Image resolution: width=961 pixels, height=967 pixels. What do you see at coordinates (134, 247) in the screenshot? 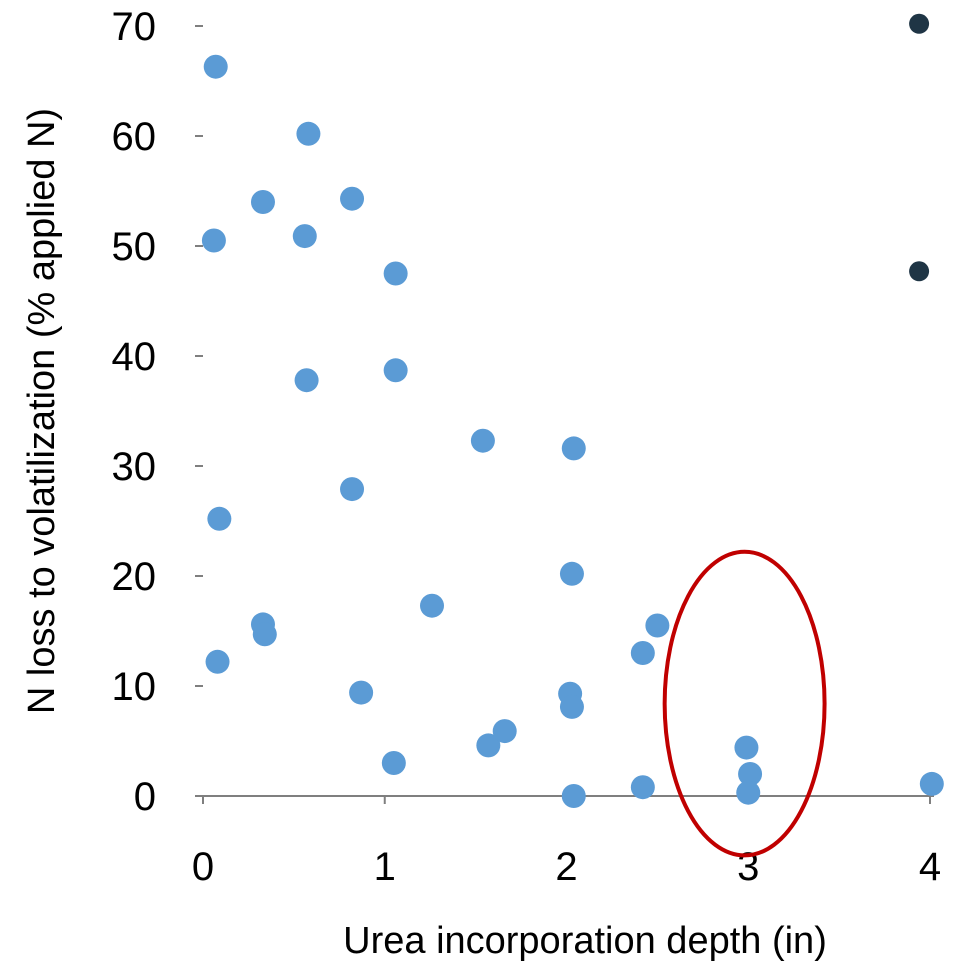
I see `y-tick-label: 50` at bounding box center [134, 247].